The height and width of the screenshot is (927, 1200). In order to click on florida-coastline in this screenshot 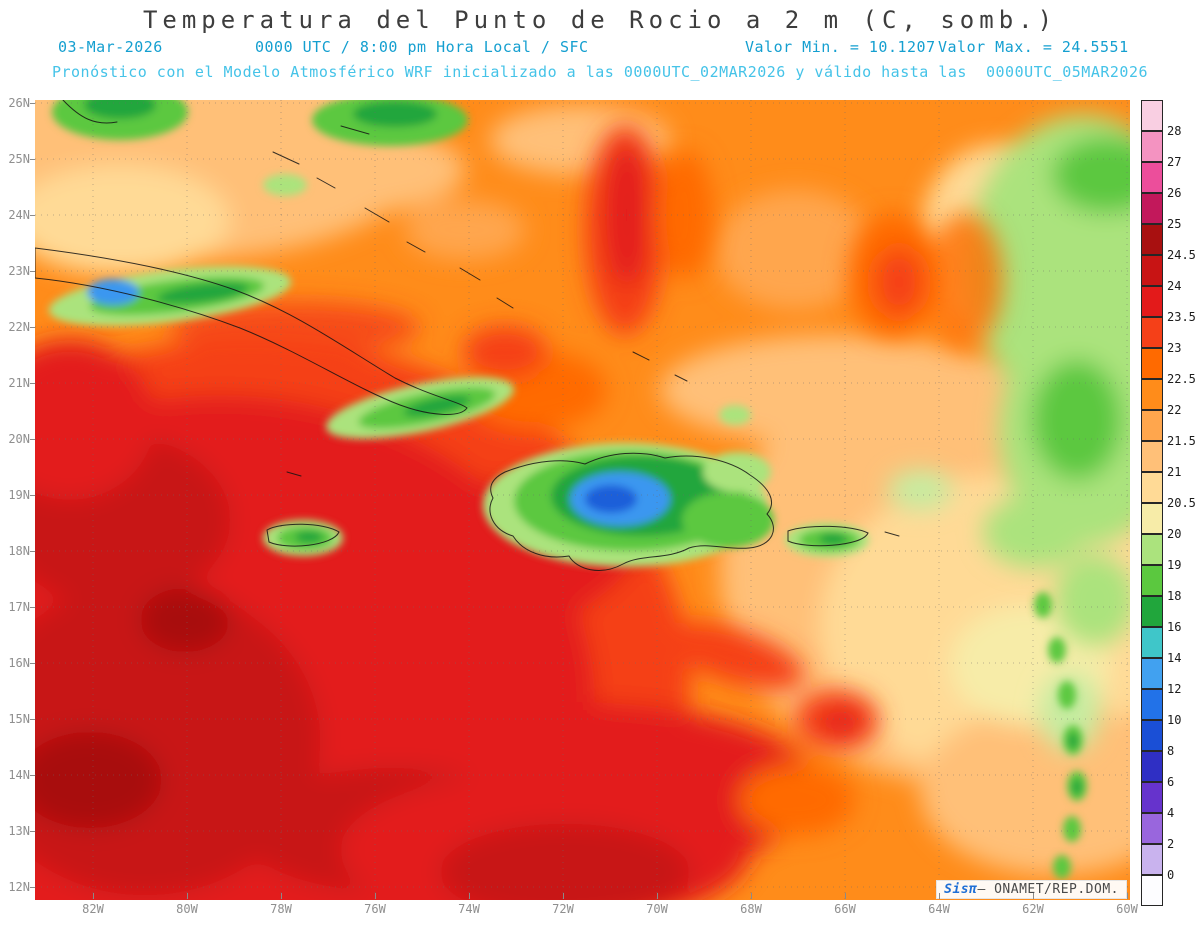, I will do `click(90, 112)`.